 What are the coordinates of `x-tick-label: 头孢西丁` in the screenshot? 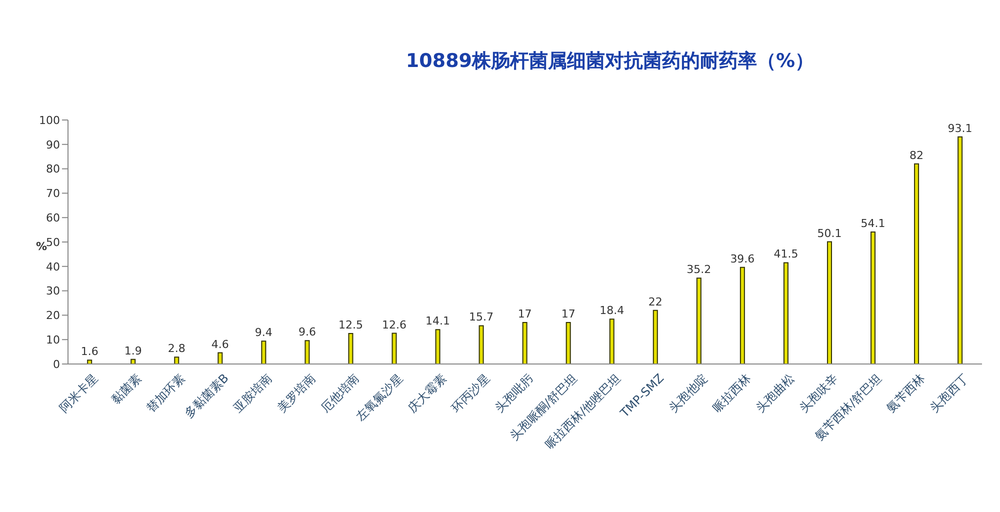 It's located at (949, 393).